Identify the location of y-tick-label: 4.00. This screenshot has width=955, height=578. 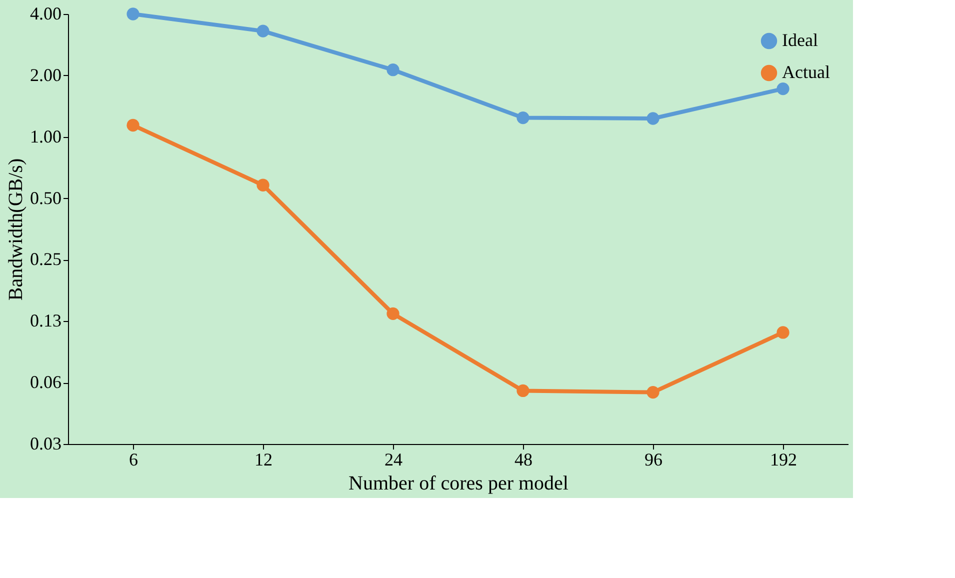
(46, 14).